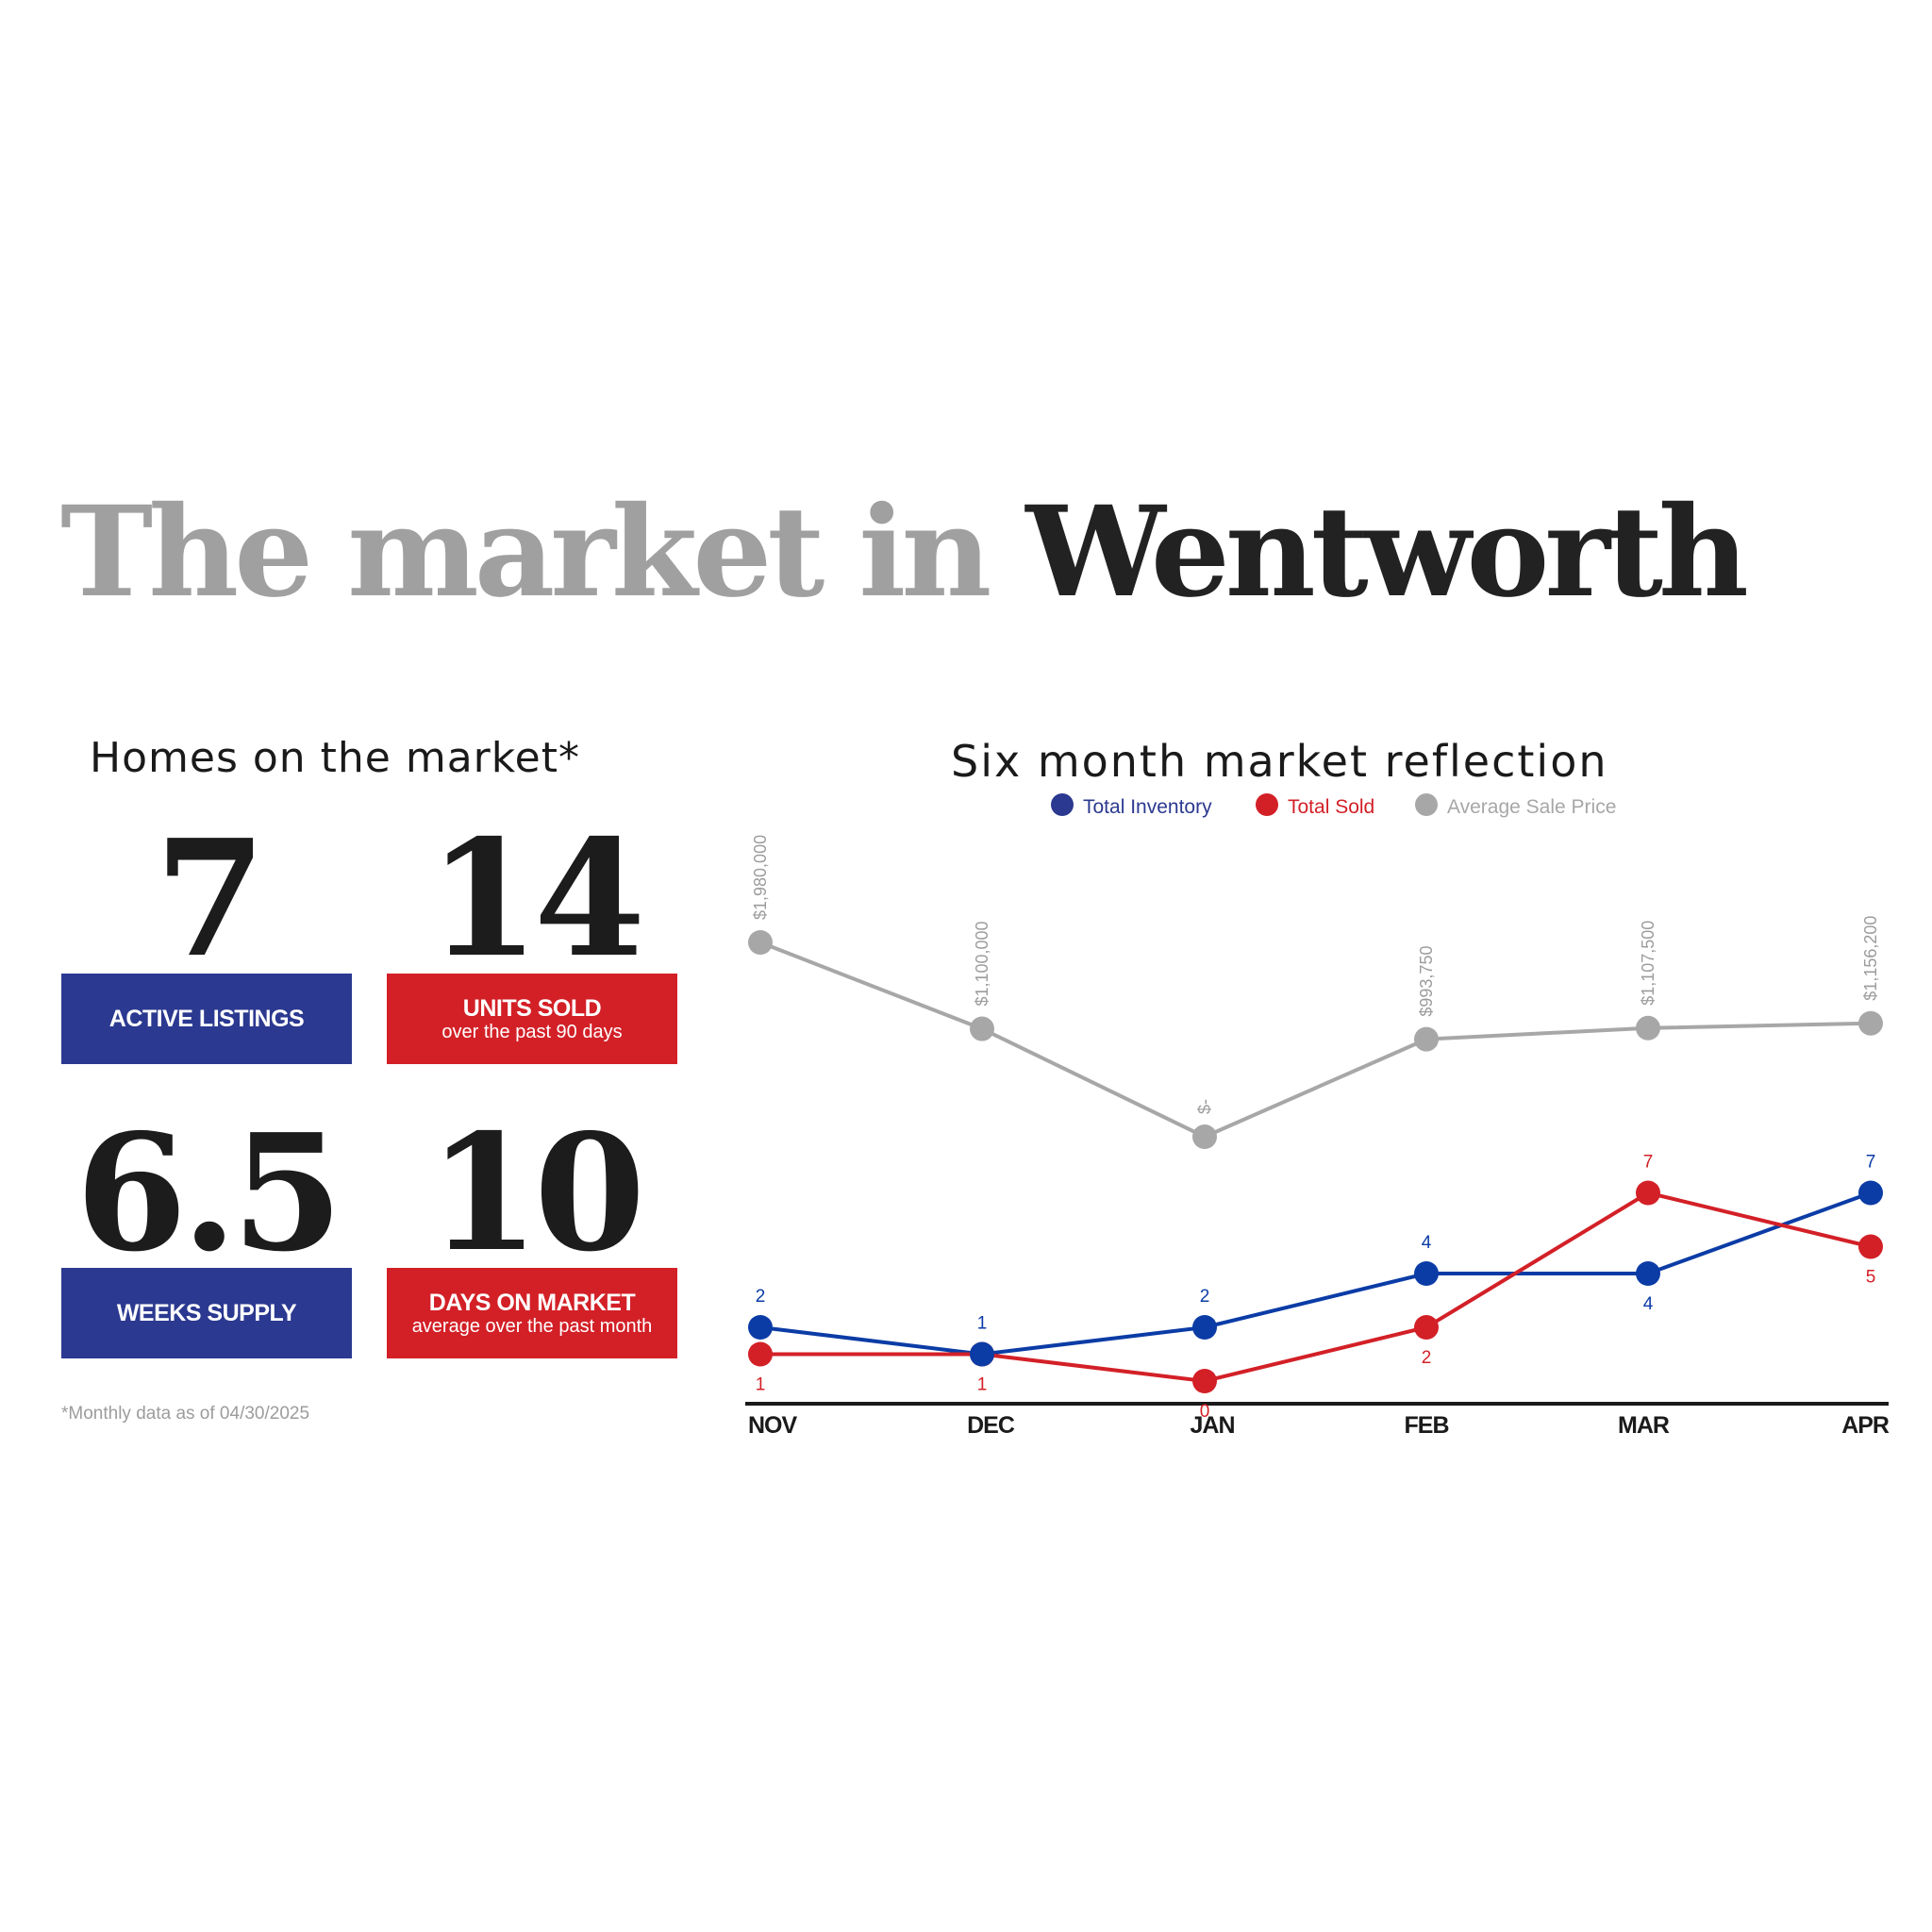 The height and width of the screenshot is (1932, 1932). I want to click on price-point-apr, so click(1871, 1023).